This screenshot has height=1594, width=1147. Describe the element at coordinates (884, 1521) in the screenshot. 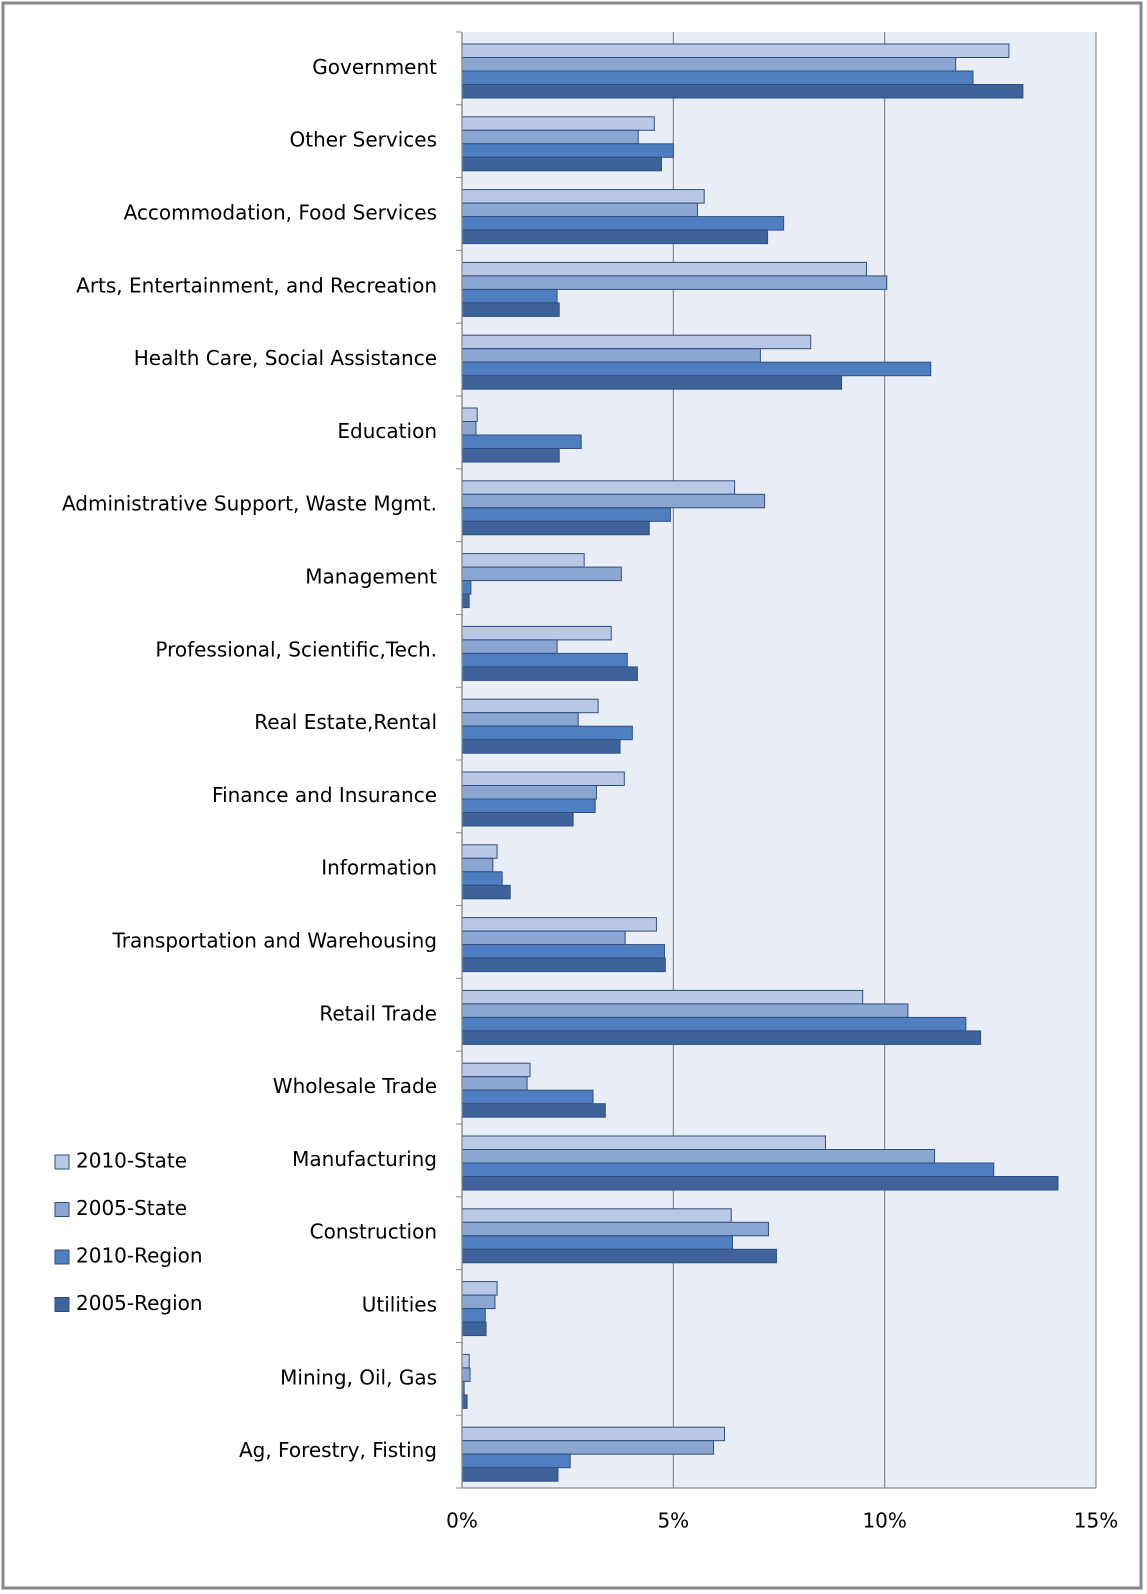

I see `x-tick-label: 10%` at that location.